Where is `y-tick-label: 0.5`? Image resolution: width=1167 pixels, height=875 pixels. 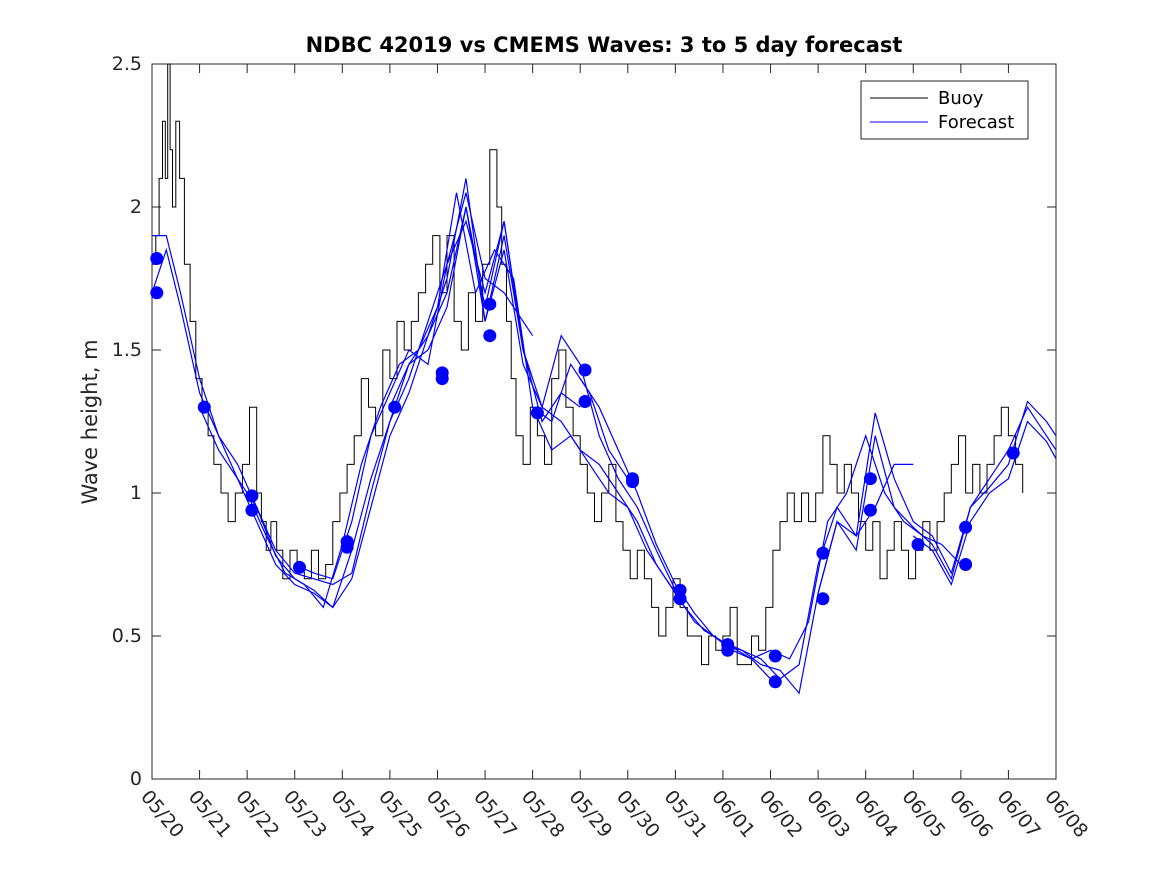
y-tick-label: 0.5 is located at coordinates (127, 636).